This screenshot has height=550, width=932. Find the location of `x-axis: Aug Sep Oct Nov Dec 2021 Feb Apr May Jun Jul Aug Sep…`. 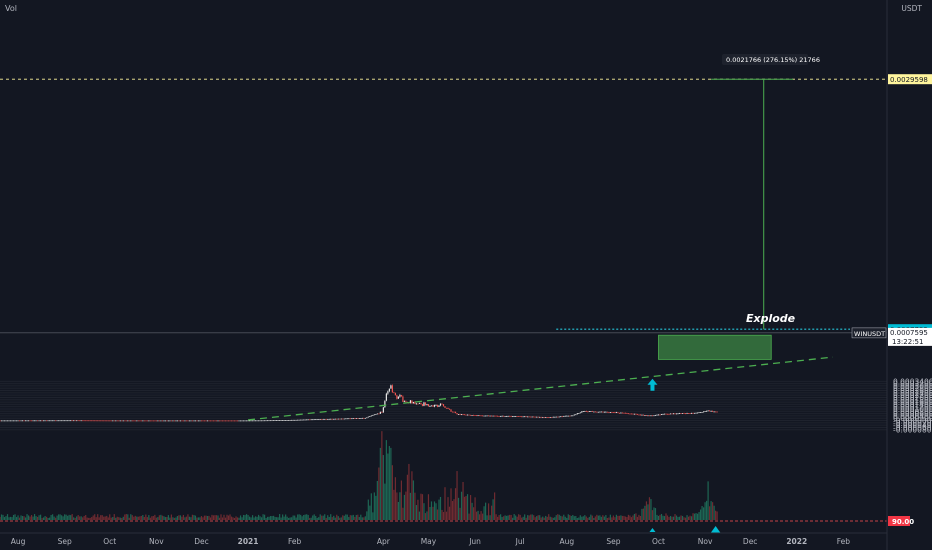

x-axis: Aug Sep Oct Nov Dec 2021 Feb Apr May Jun Jul Aug Sep… is located at coordinates (443, 539).